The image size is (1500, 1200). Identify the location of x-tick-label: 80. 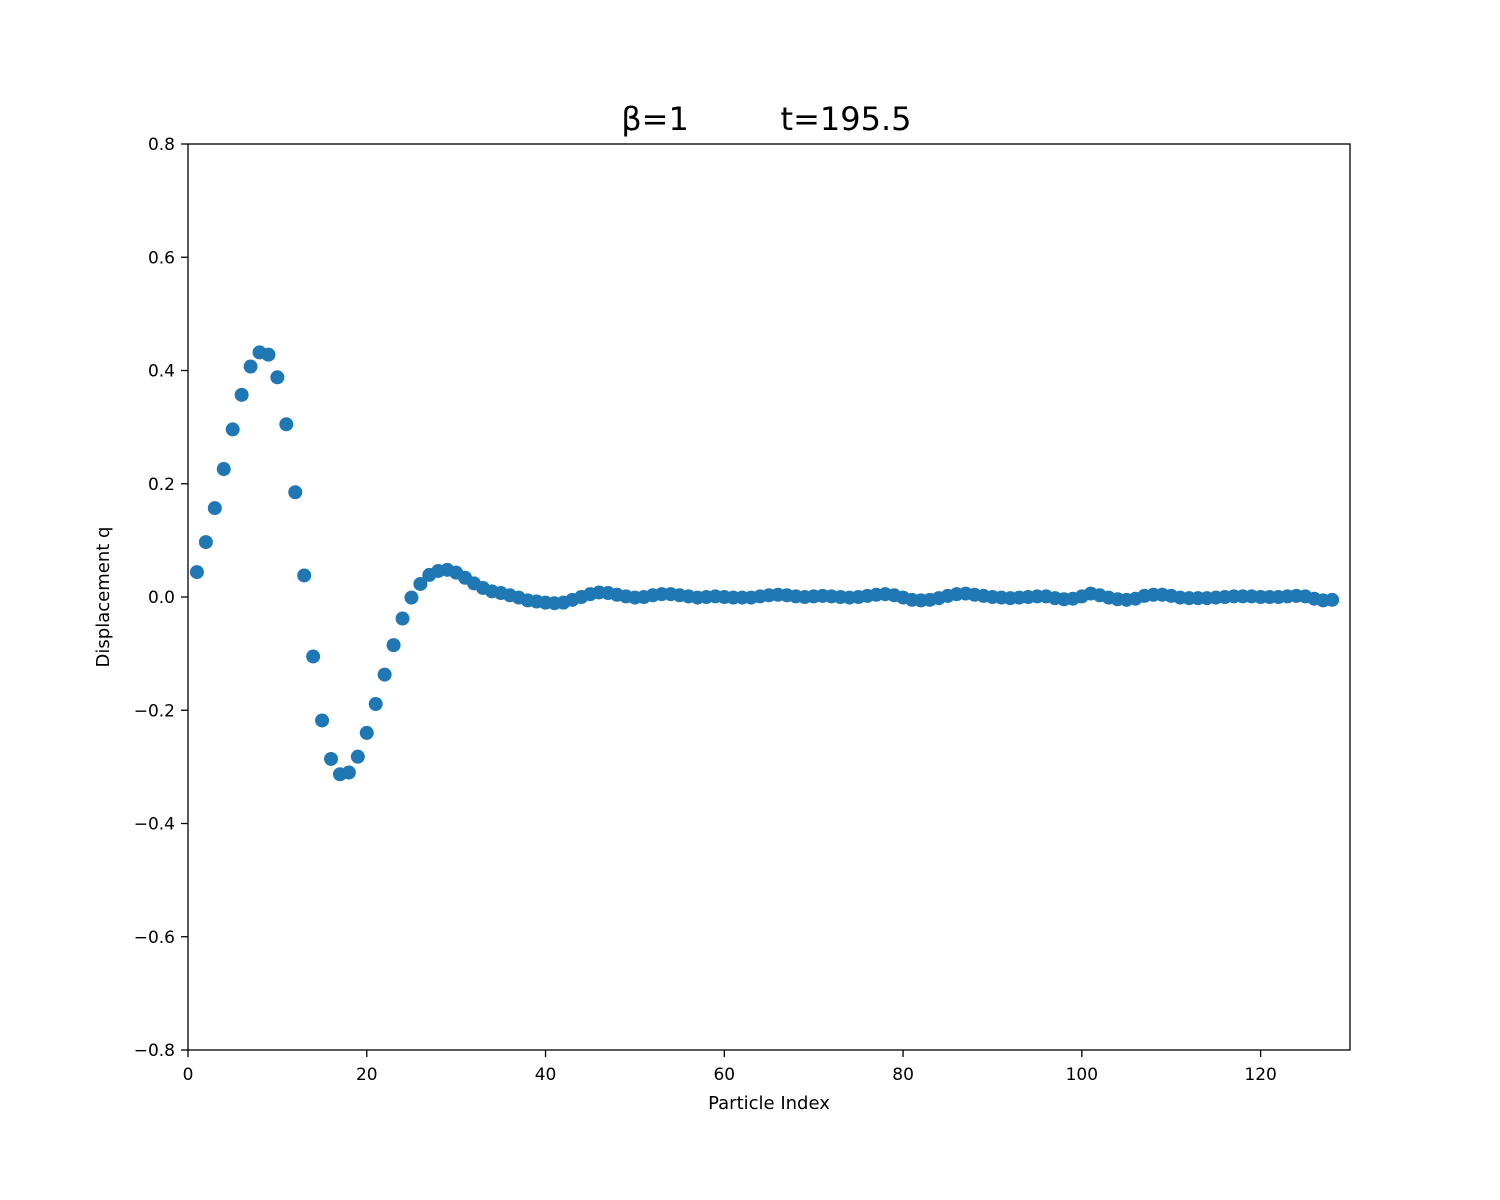
(903, 1075).